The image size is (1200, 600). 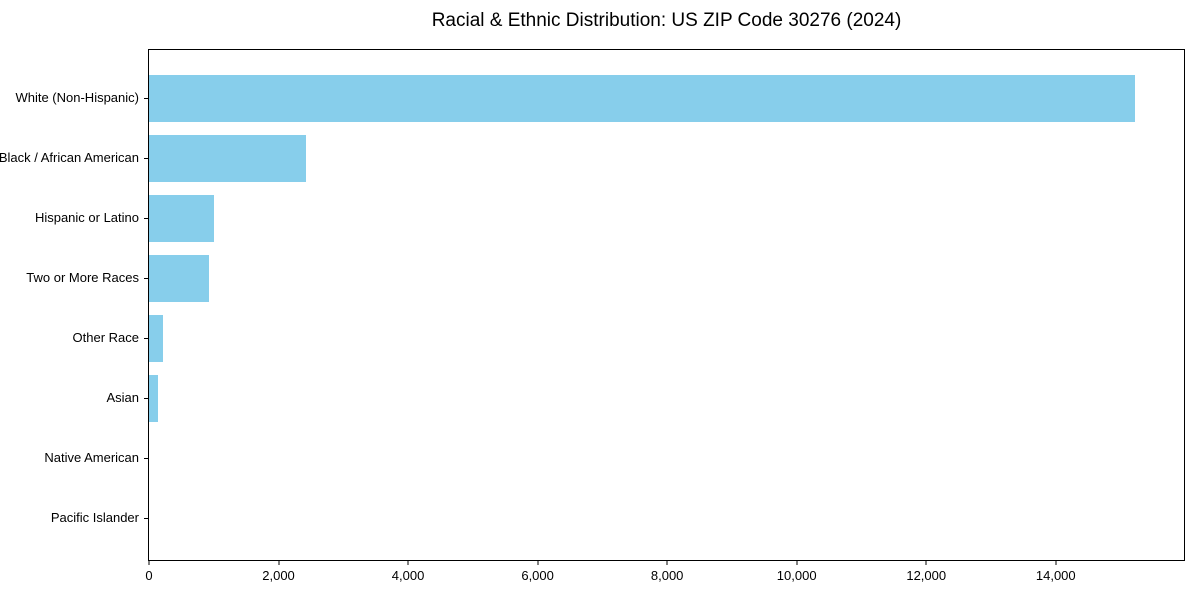 I want to click on x-axis-tick-label: 0, so click(x=149, y=575).